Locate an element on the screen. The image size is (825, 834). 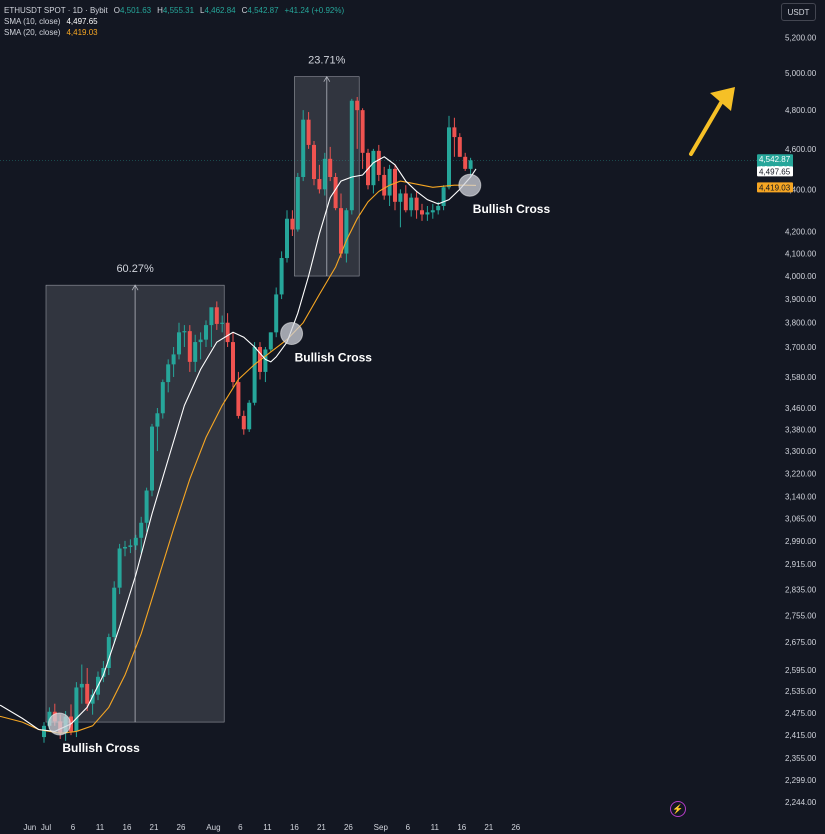
price-tick-label: 2,675.00 is located at coordinates (801, 642).